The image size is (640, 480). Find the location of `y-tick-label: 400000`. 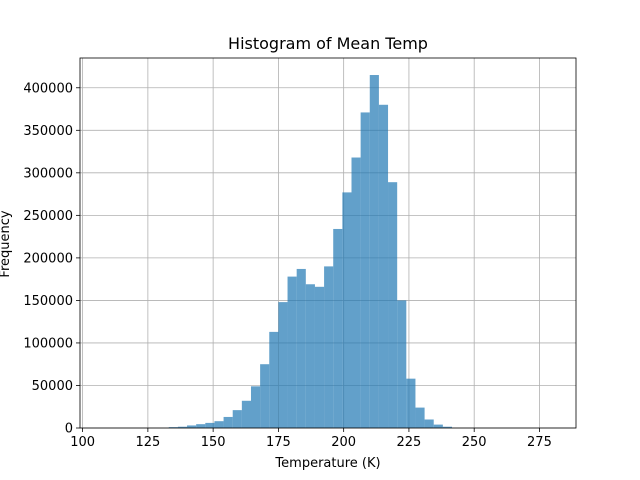

y-tick-label: 400000 is located at coordinates (48, 88).